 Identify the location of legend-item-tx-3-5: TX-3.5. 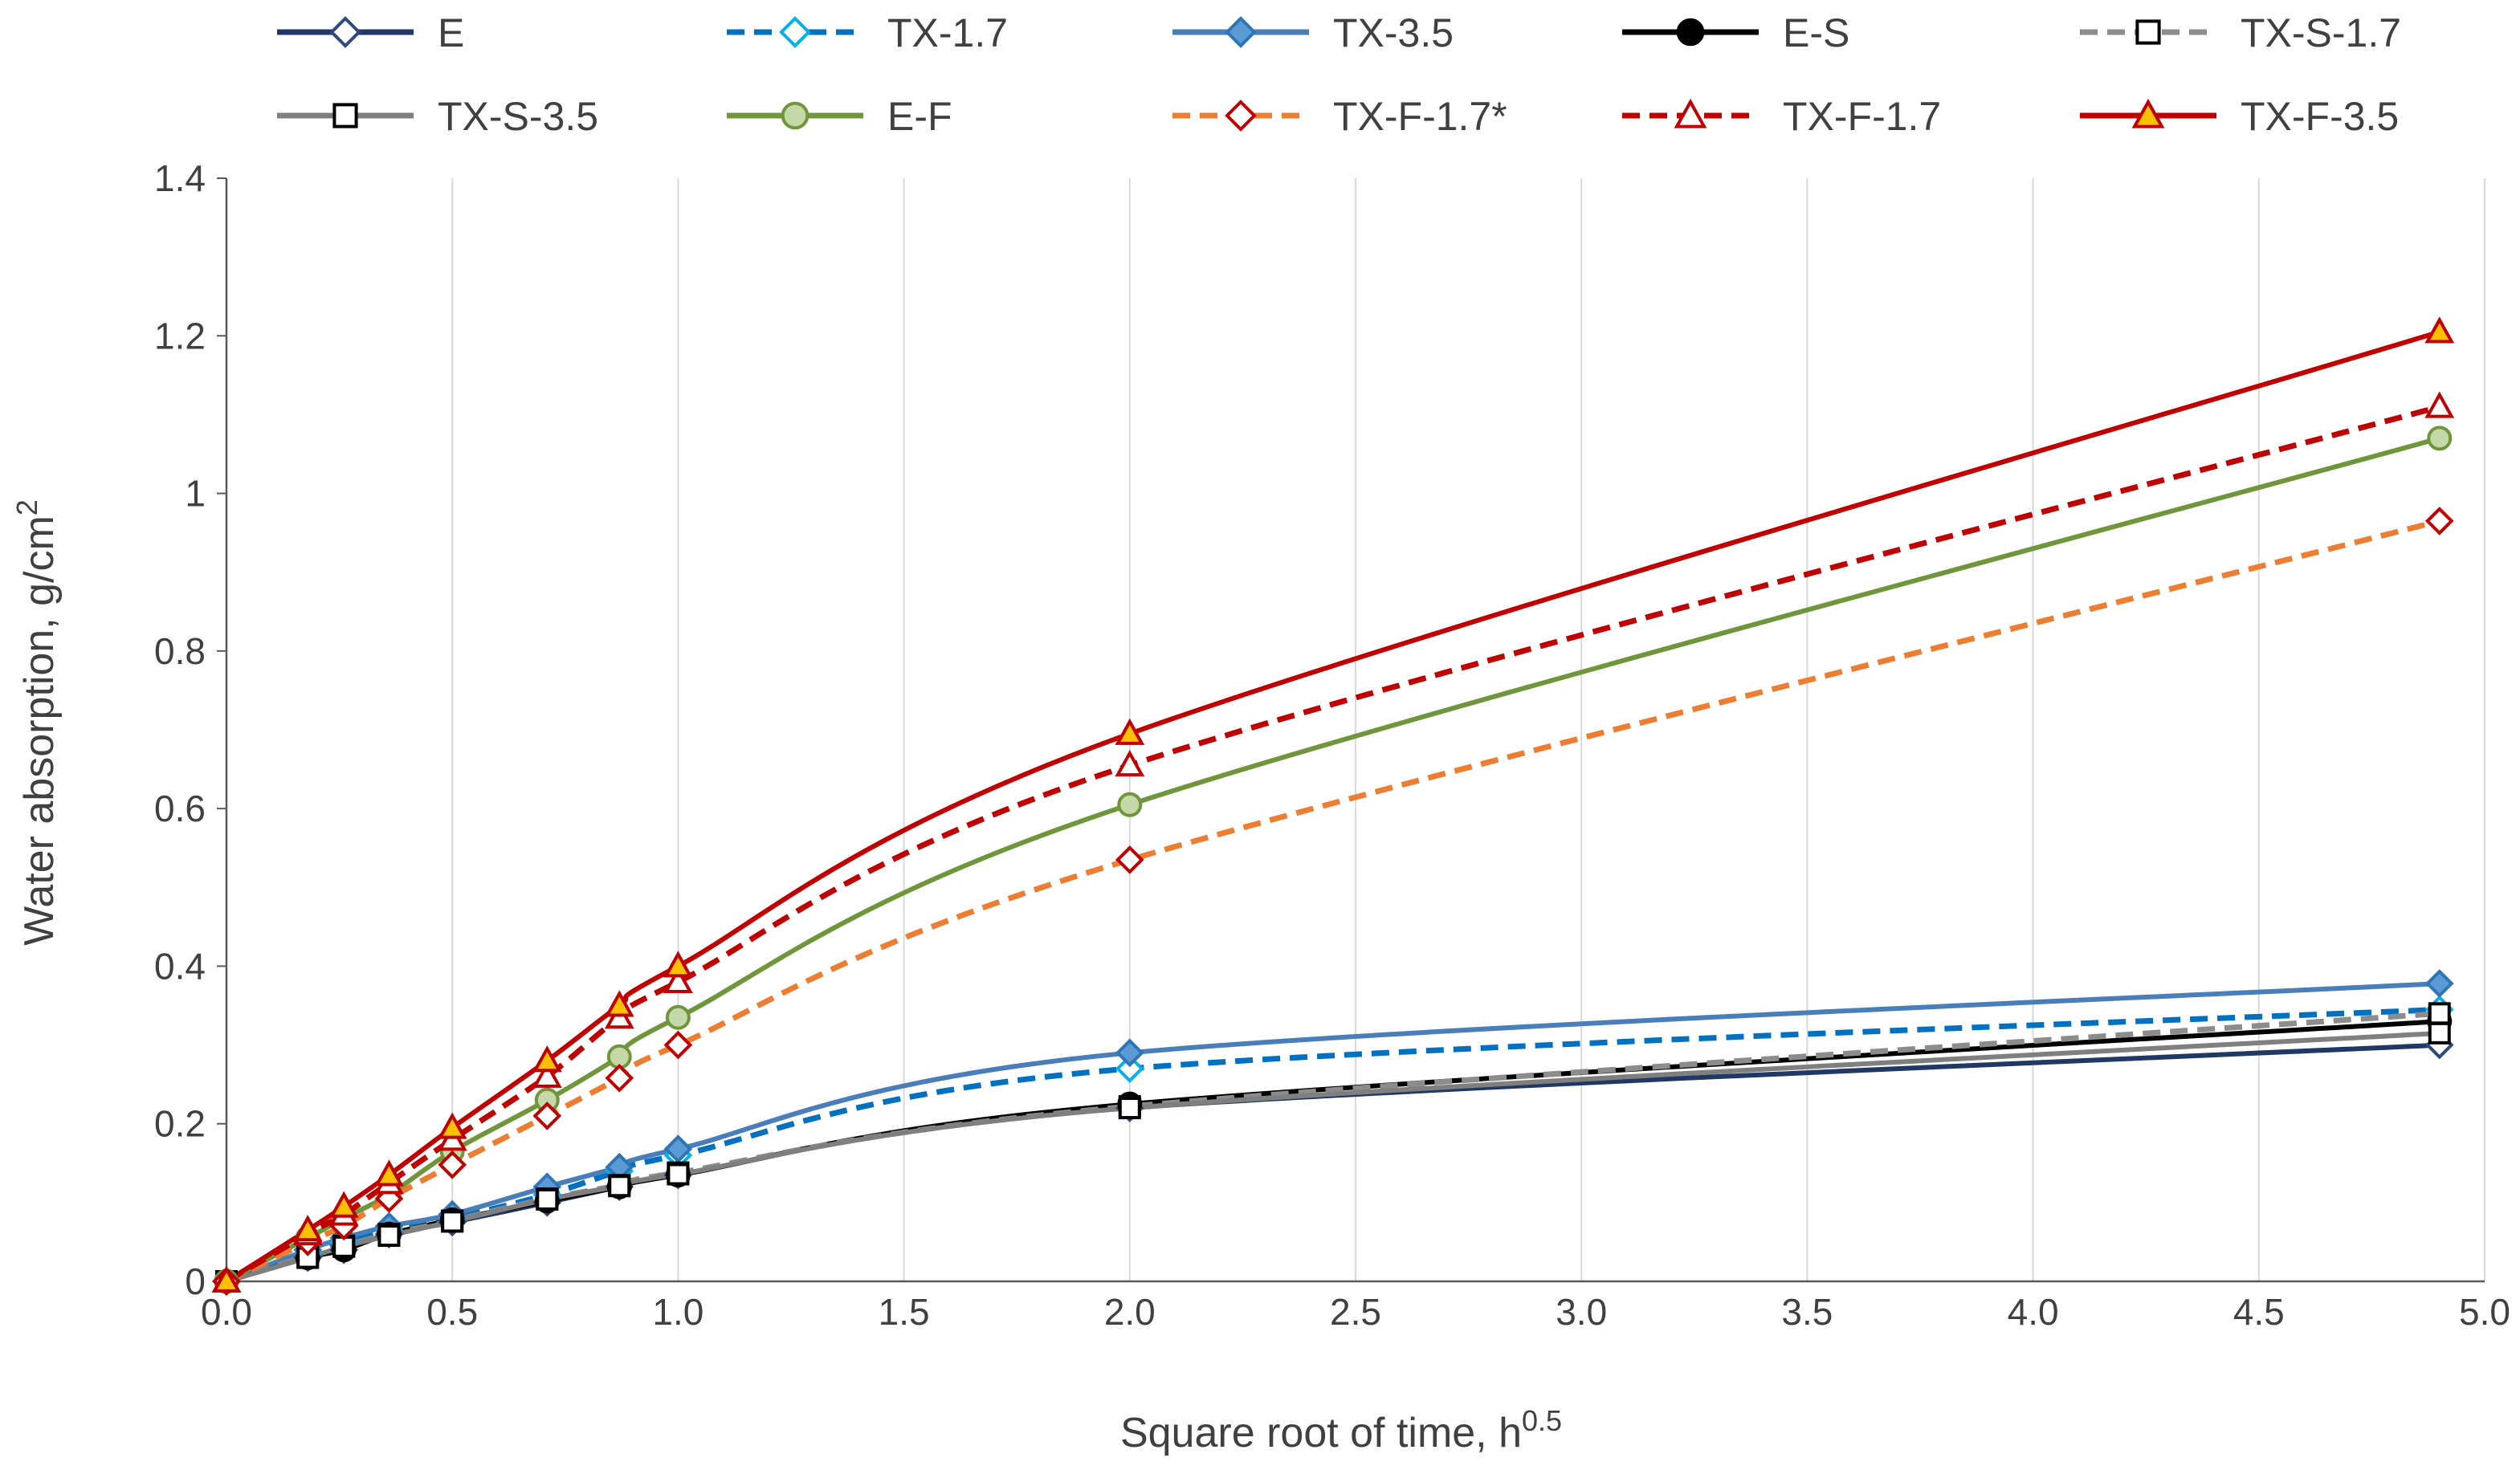
(1313, 32).